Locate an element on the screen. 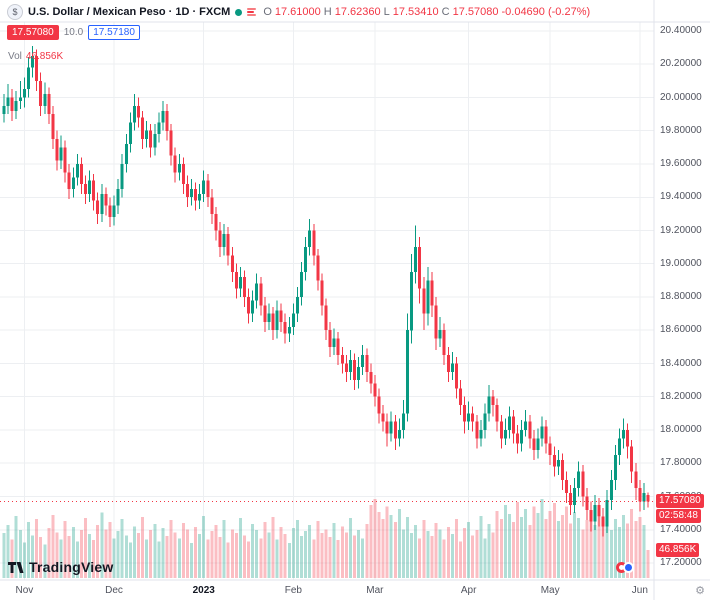  open-value: 17.61000 is located at coordinates (297, 12).